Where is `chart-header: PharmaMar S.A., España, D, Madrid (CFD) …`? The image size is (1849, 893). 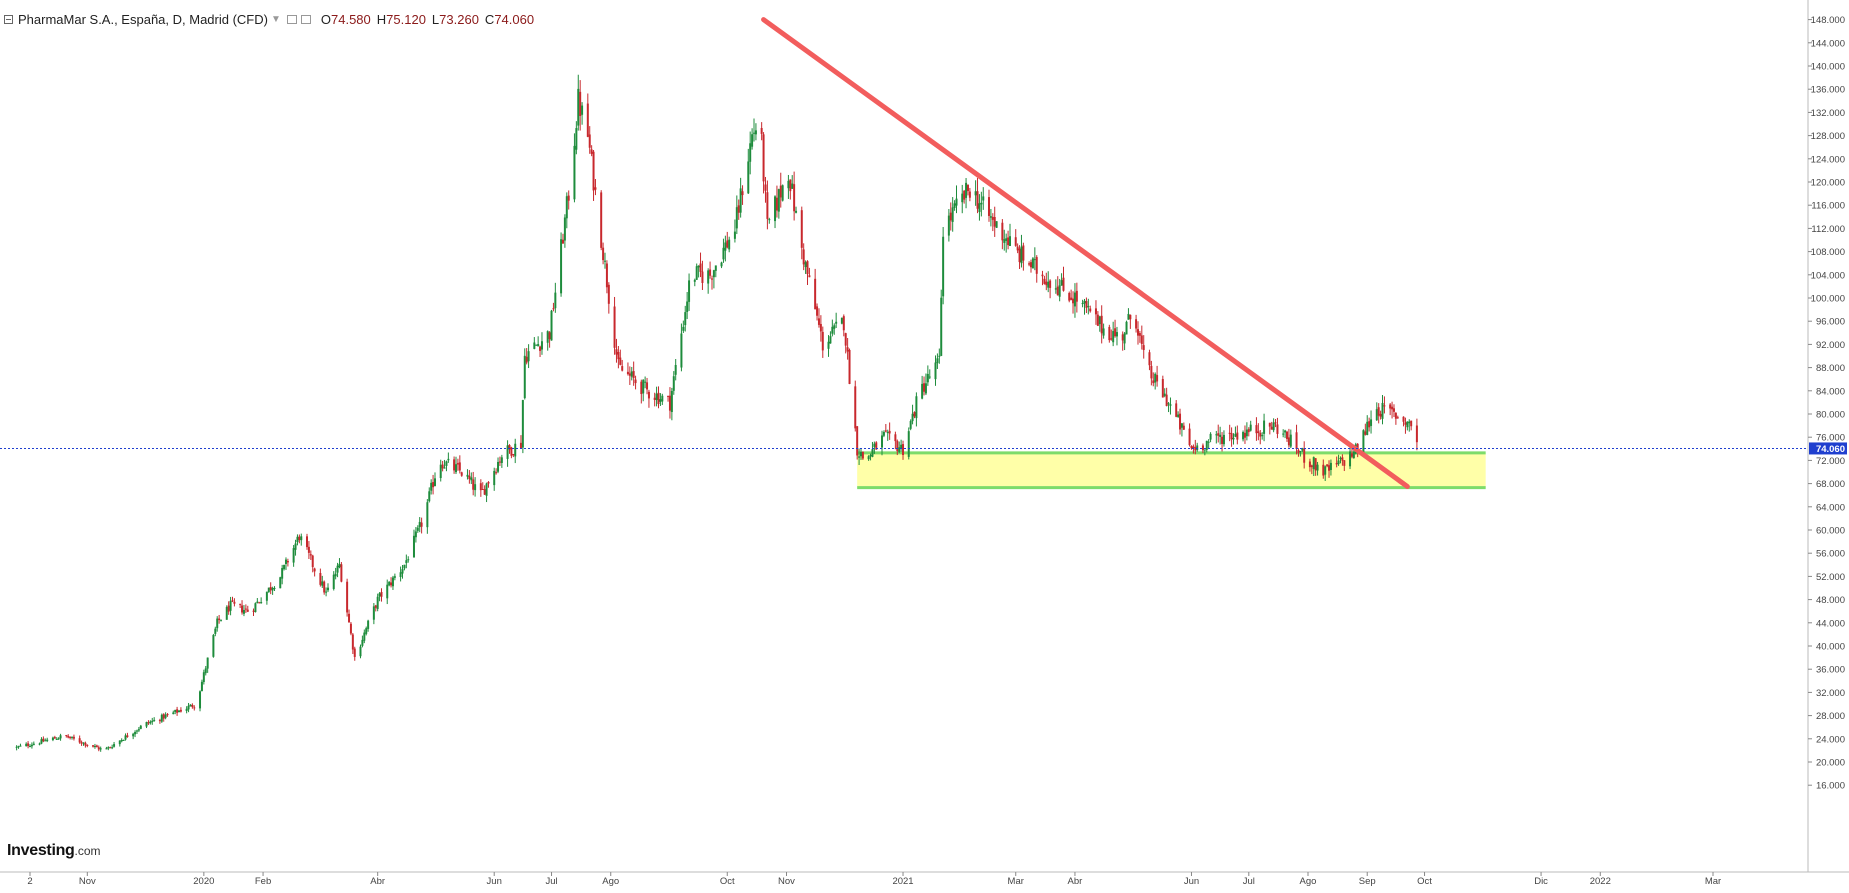
chart-header: PharmaMar S.A., España, D, Madrid (CFD) … is located at coordinates (267, 19).